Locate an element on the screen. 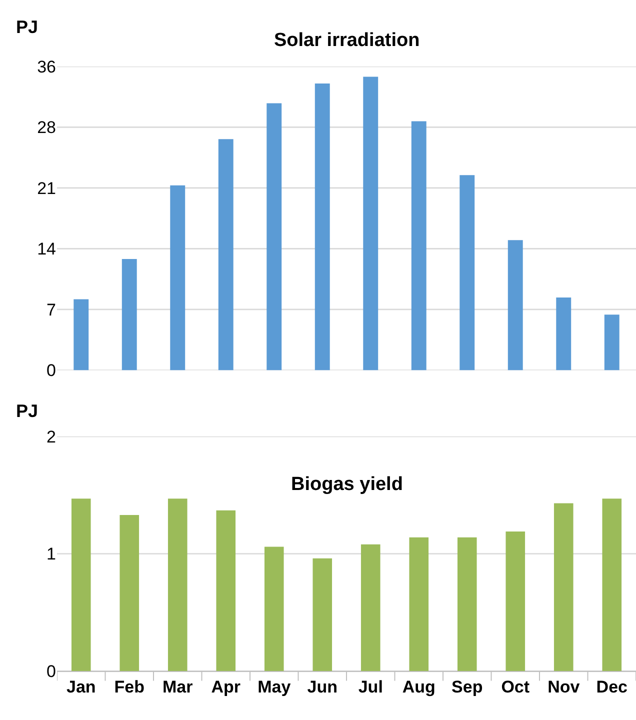 This screenshot has height=720, width=636. x-tick-label: Mar is located at coordinates (178, 686).